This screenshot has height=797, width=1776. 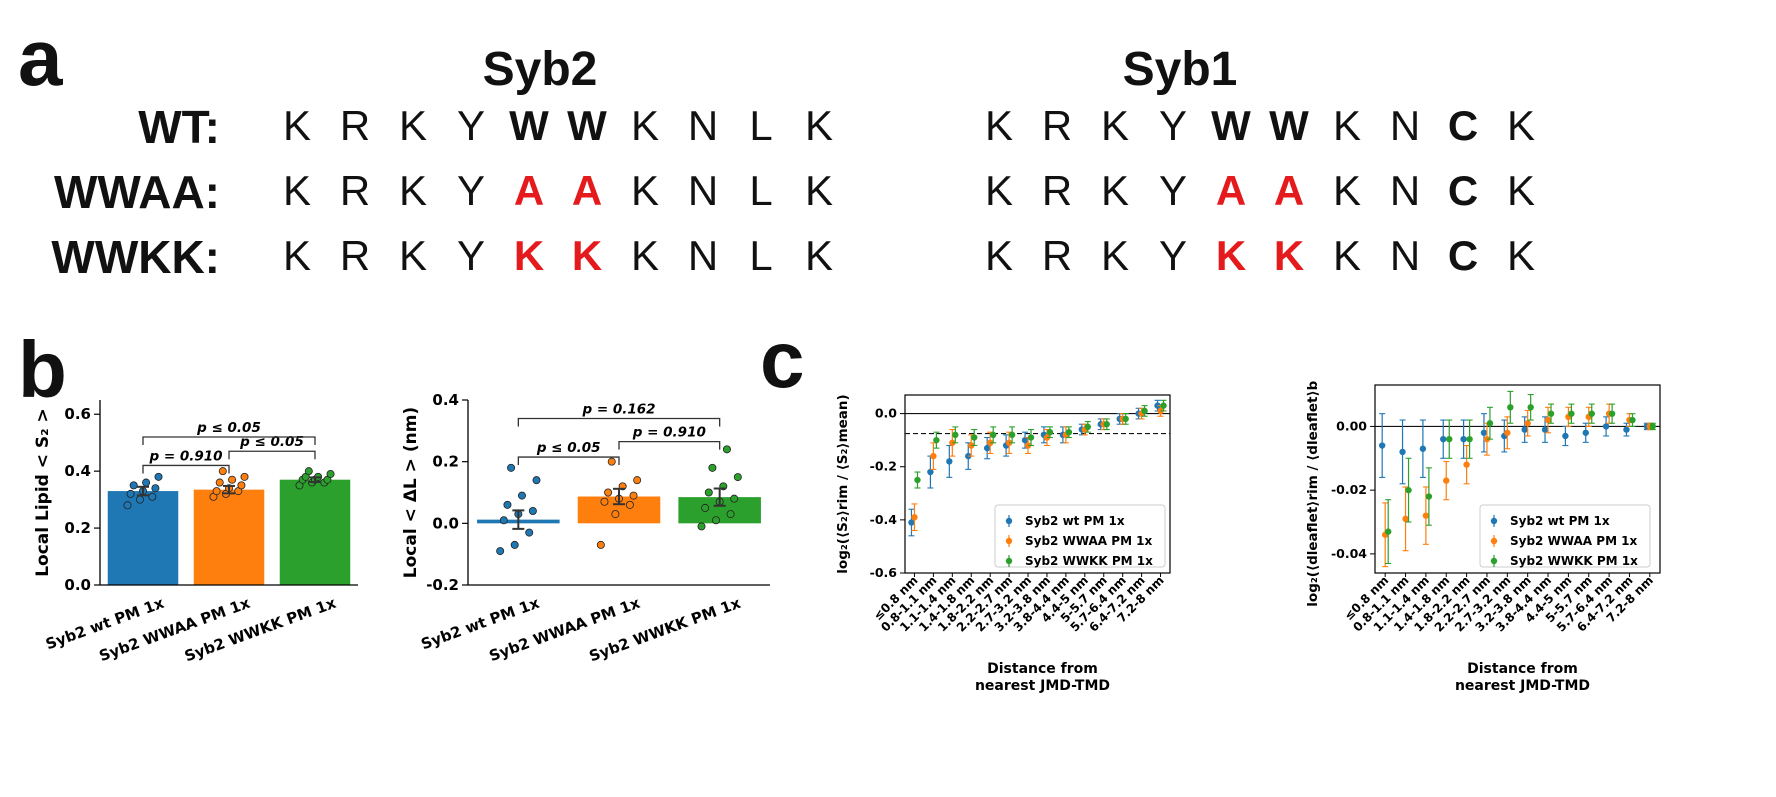 I want to click on p-value-label: p ≤ 0.05, so click(x=568, y=448).